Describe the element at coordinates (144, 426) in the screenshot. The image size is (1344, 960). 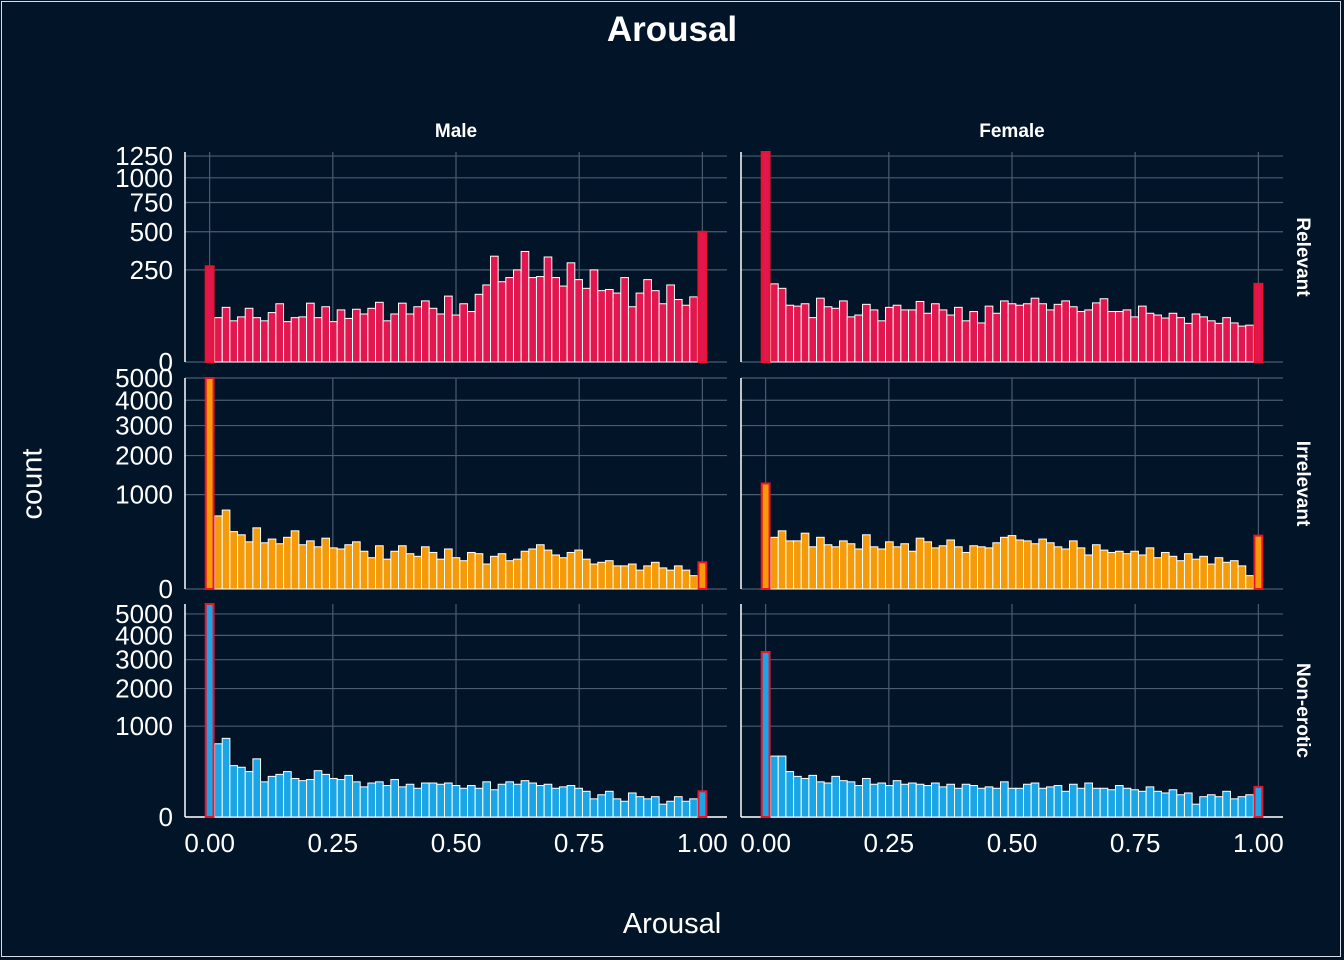
I see `y-tick-label: 3000` at that location.